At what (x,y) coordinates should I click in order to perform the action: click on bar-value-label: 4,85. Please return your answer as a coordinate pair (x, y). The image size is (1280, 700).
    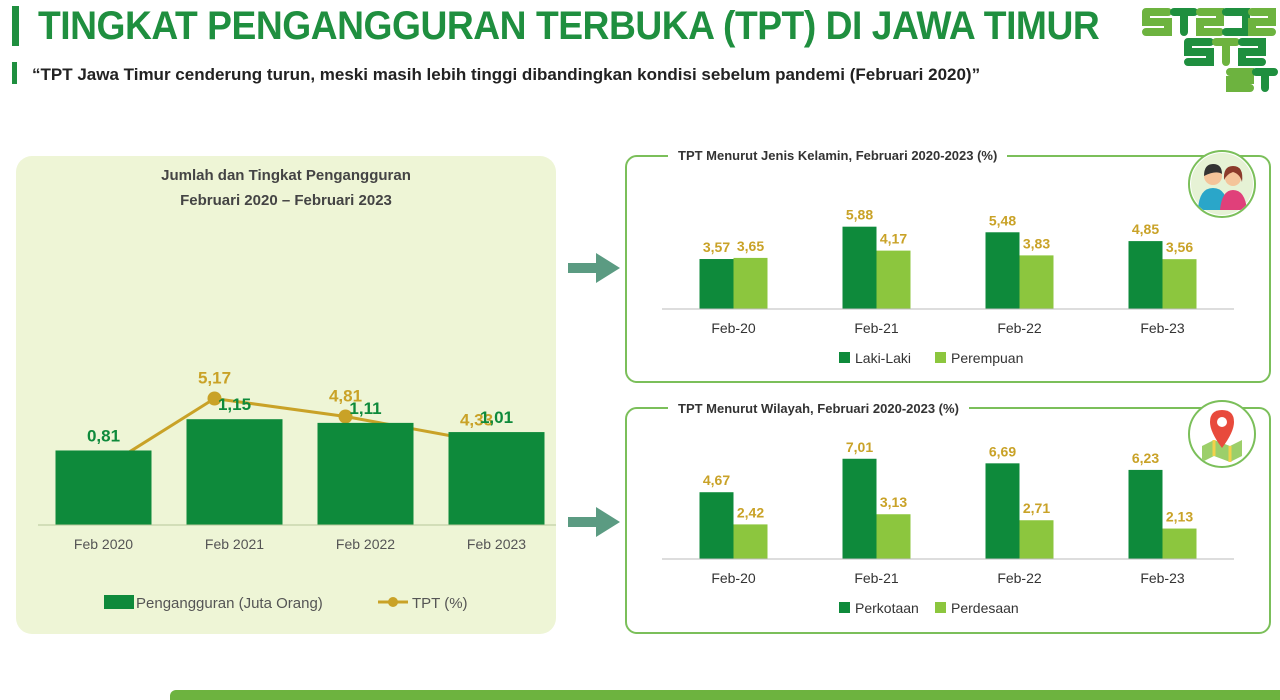
    Looking at the image, I should click on (1145, 229).